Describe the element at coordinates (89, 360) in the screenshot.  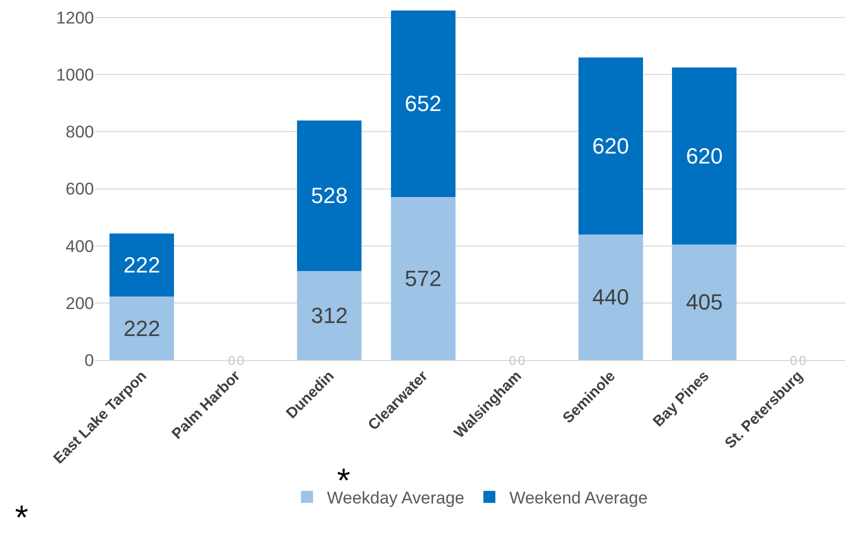
I see `y-tick-label: 0` at that location.